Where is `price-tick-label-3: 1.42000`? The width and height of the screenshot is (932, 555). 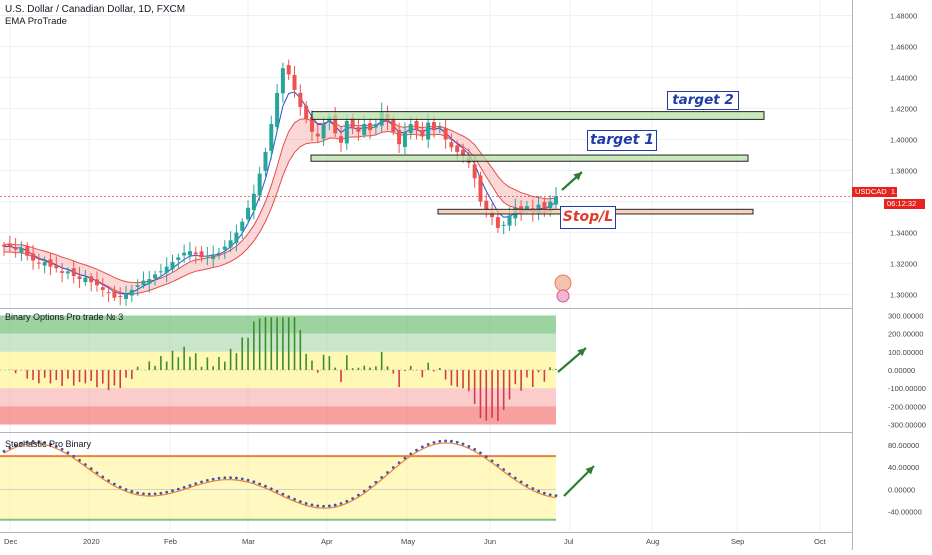 price-tick-label-3: 1.42000 is located at coordinates (903, 109).